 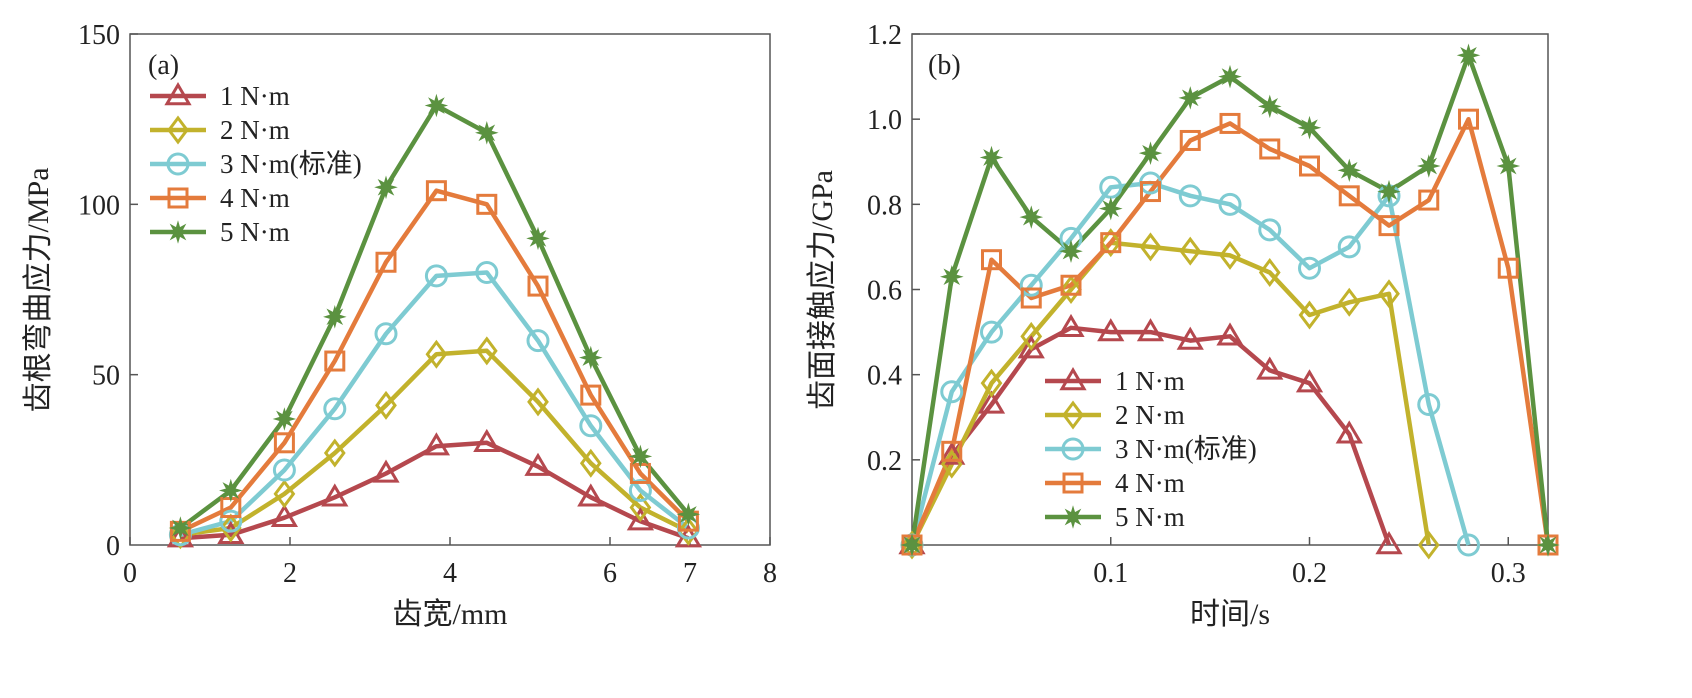 What do you see at coordinates (99, 35) in the screenshot?
I see `y-tick-label-a-2: 150` at bounding box center [99, 35].